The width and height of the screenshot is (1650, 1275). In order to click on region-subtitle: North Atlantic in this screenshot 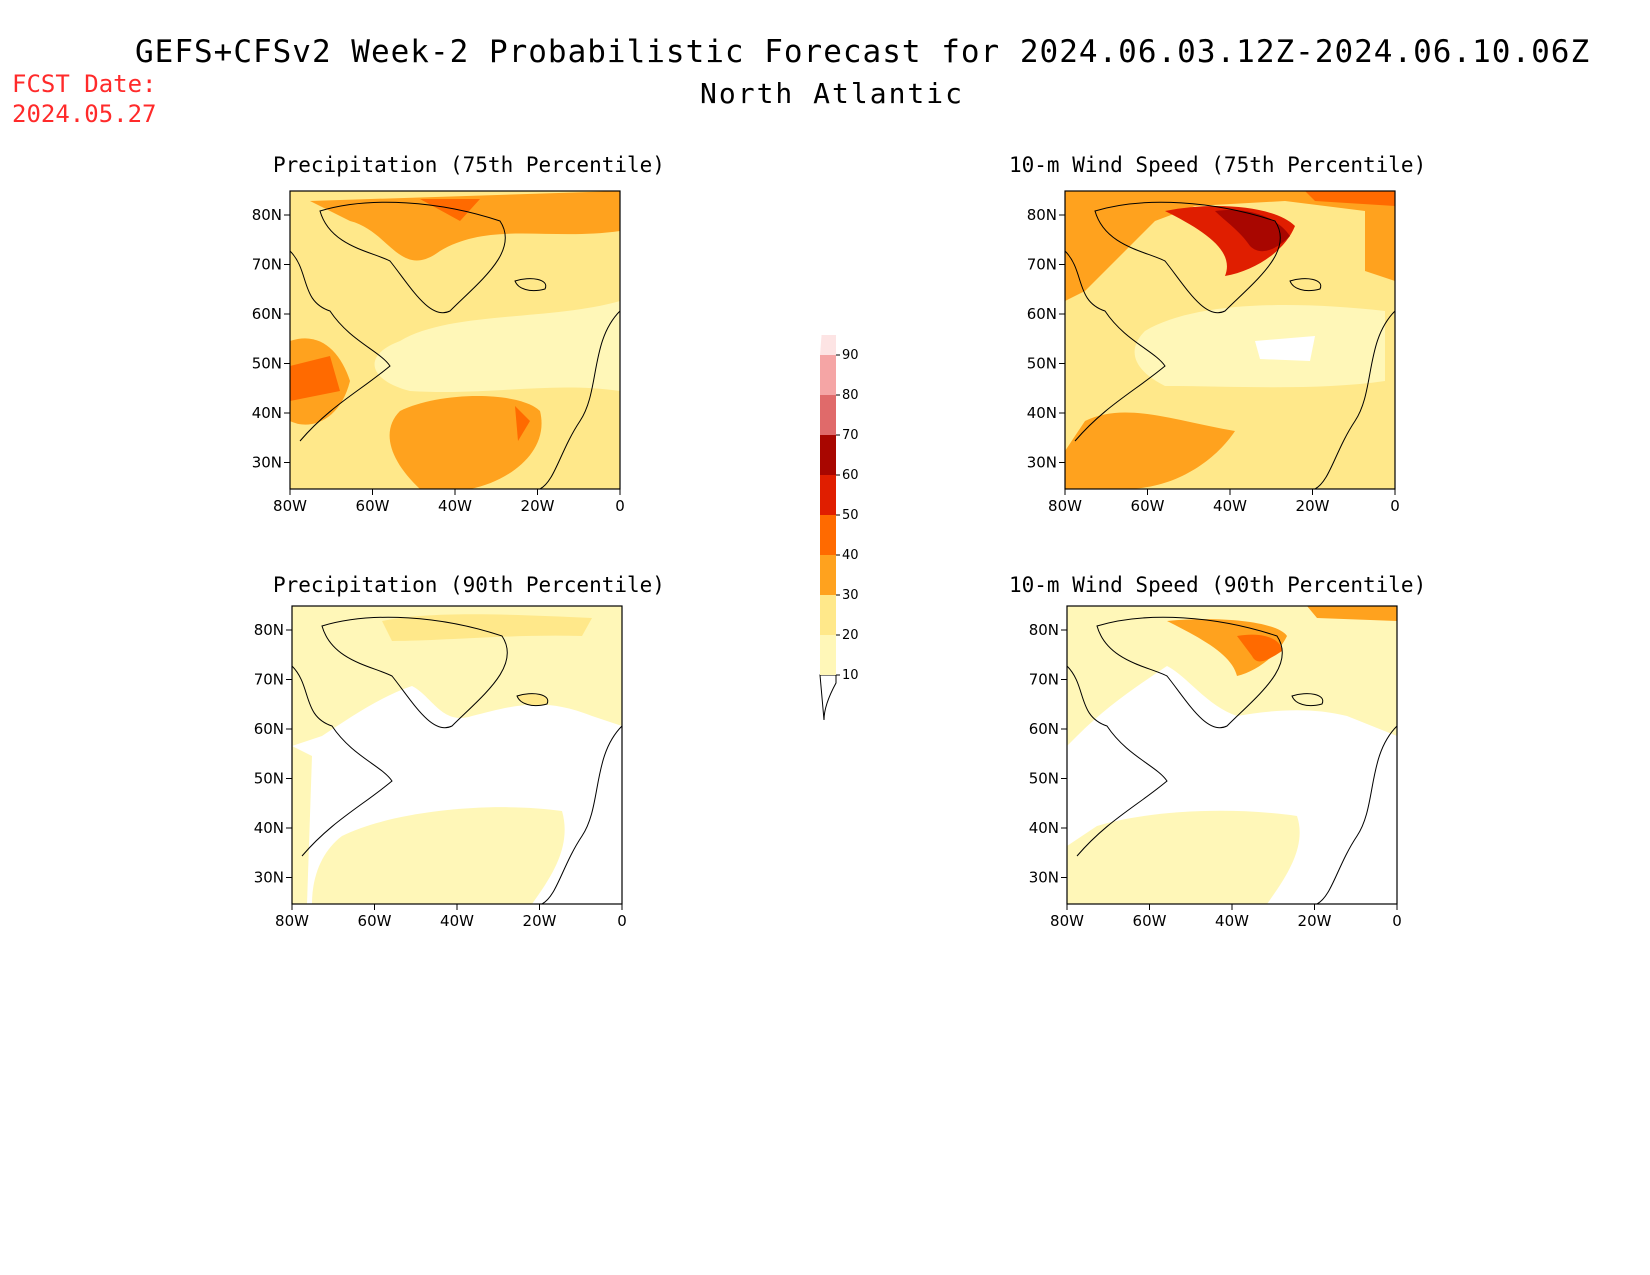, I will do `click(832, 93)`.